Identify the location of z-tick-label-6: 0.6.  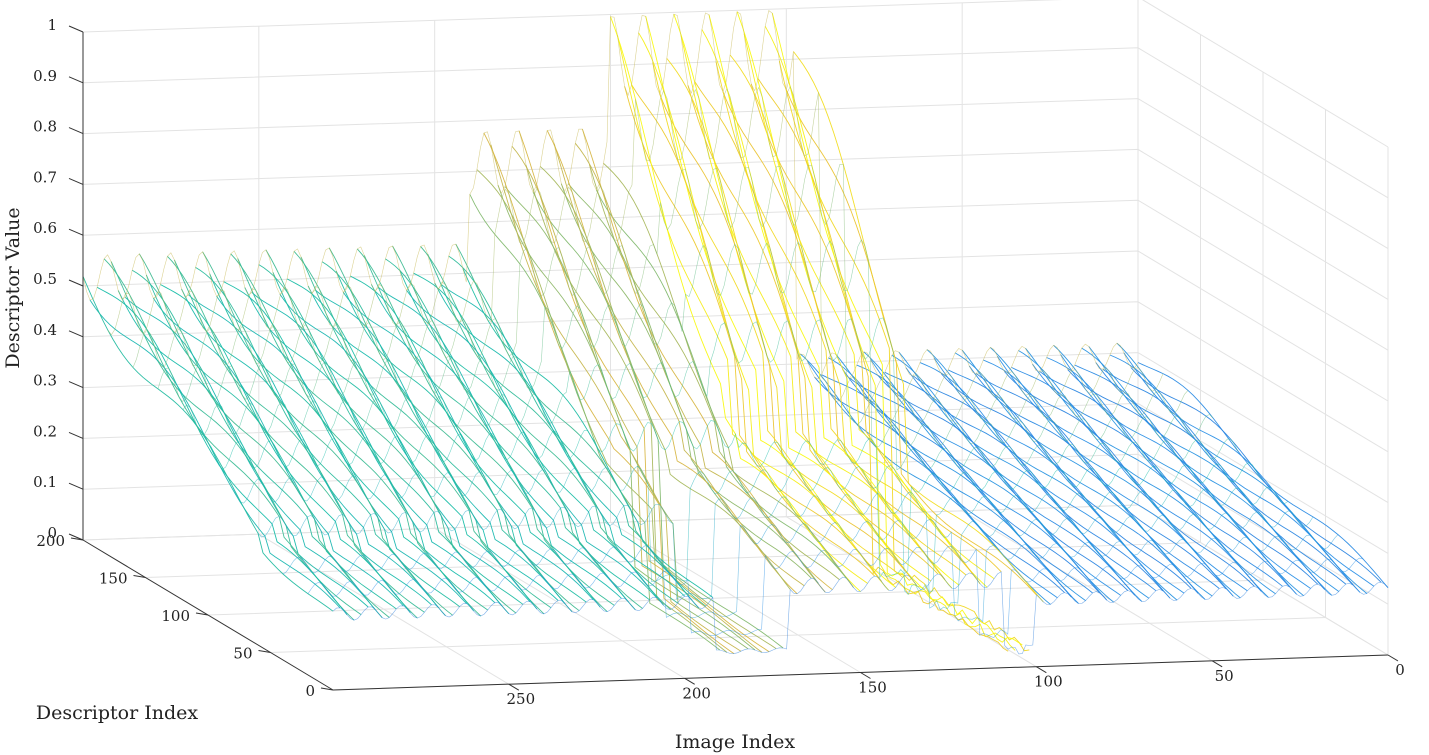
(45, 228).